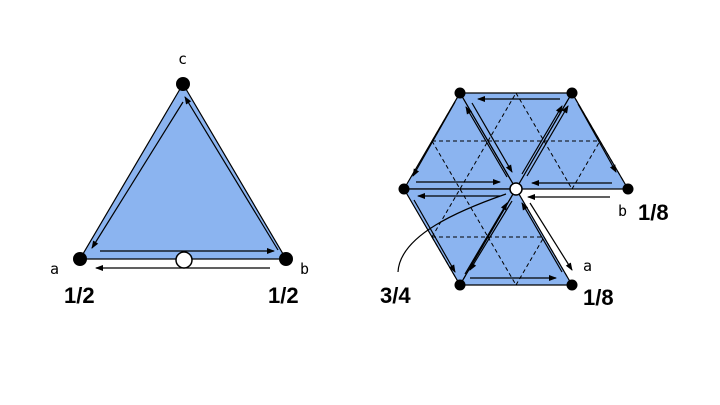  What do you see at coordinates (184, 260) in the screenshot?
I see `midpoint-hole` at bounding box center [184, 260].